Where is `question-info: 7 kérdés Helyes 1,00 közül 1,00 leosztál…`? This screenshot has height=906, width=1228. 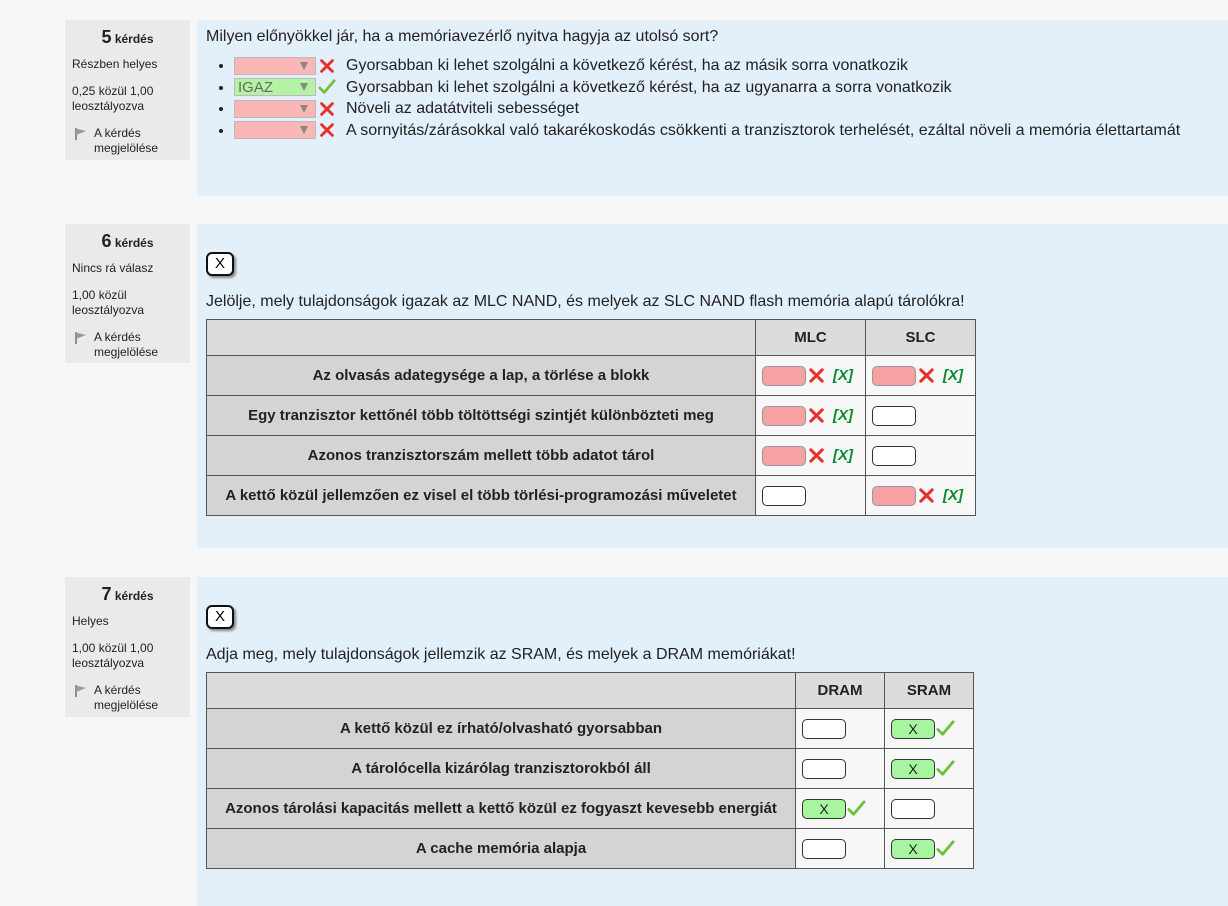
question-info: 7 kérdés Helyes 1,00 közül 1,00 leosztál… is located at coordinates (127, 647).